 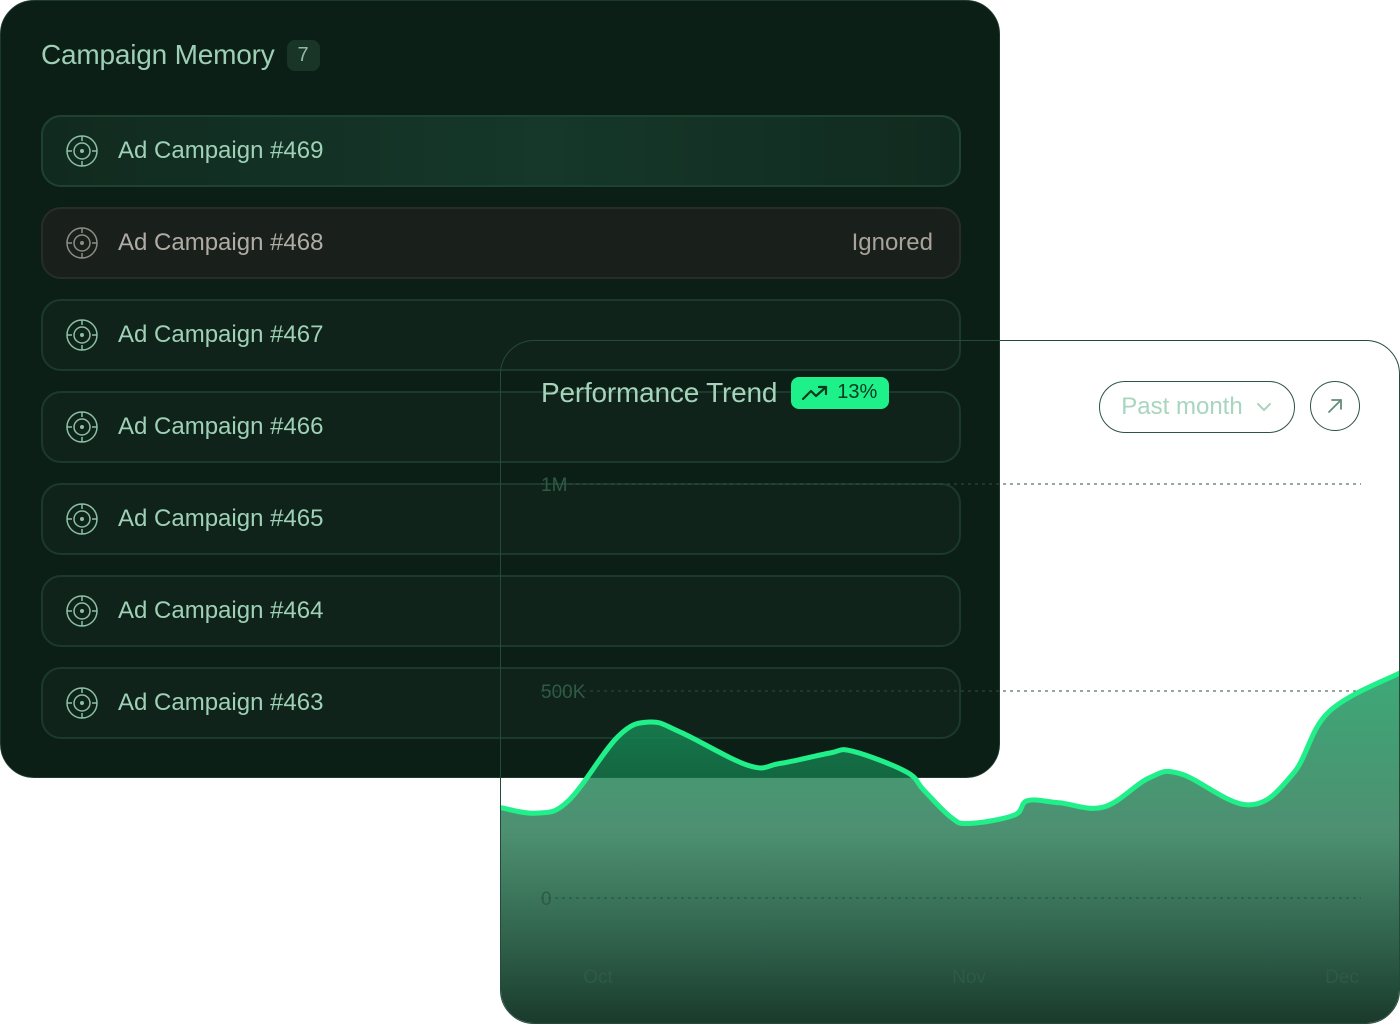 What do you see at coordinates (158, 54) in the screenshot?
I see `campaign-memory-title: Campaign Memory` at bounding box center [158, 54].